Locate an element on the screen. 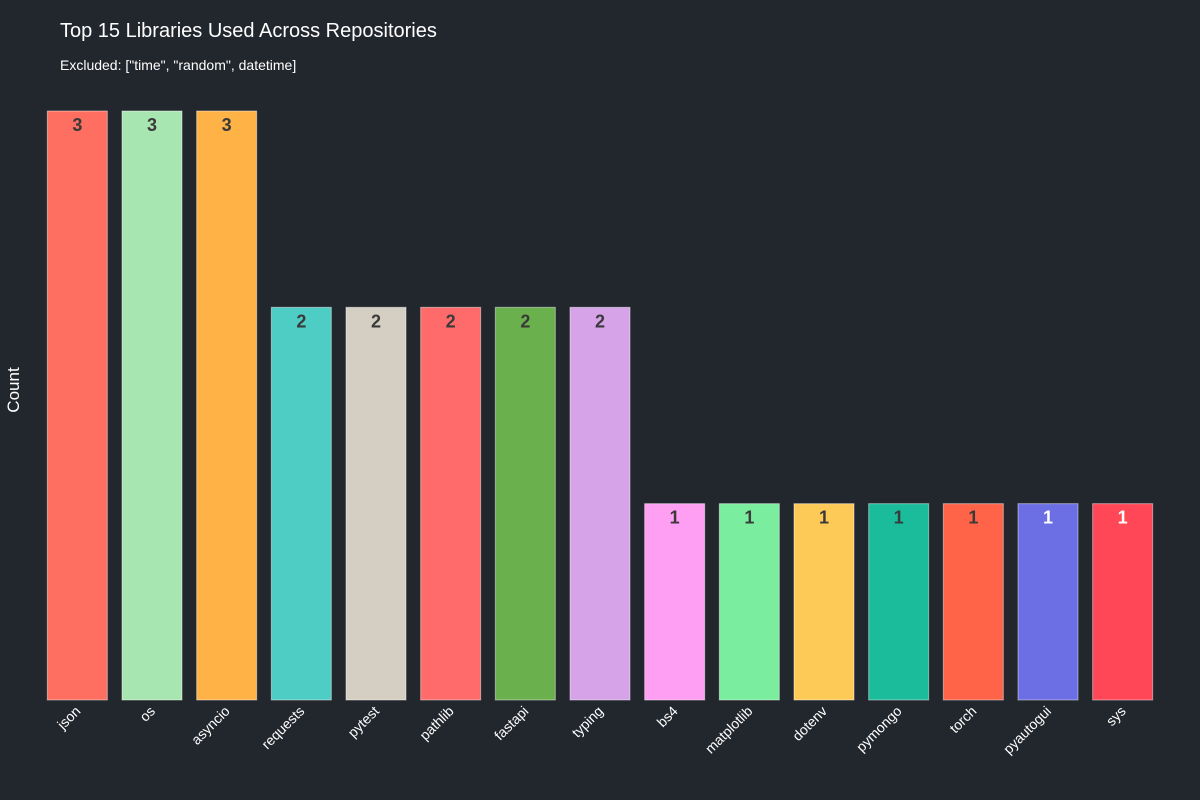 The width and height of the screenshot is (1200, 800). bar-value-label-matplotlib: 1 is located at coordinates (749, 518).